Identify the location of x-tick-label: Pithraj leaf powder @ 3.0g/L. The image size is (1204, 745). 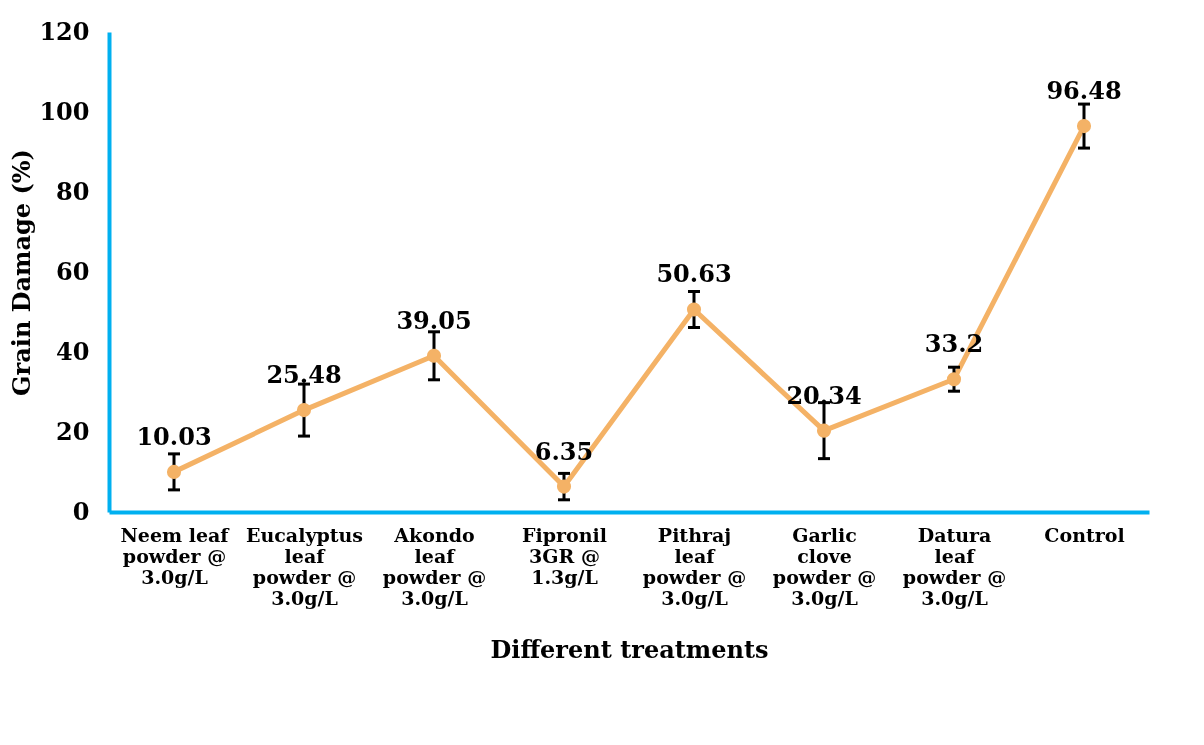
(694, 566).